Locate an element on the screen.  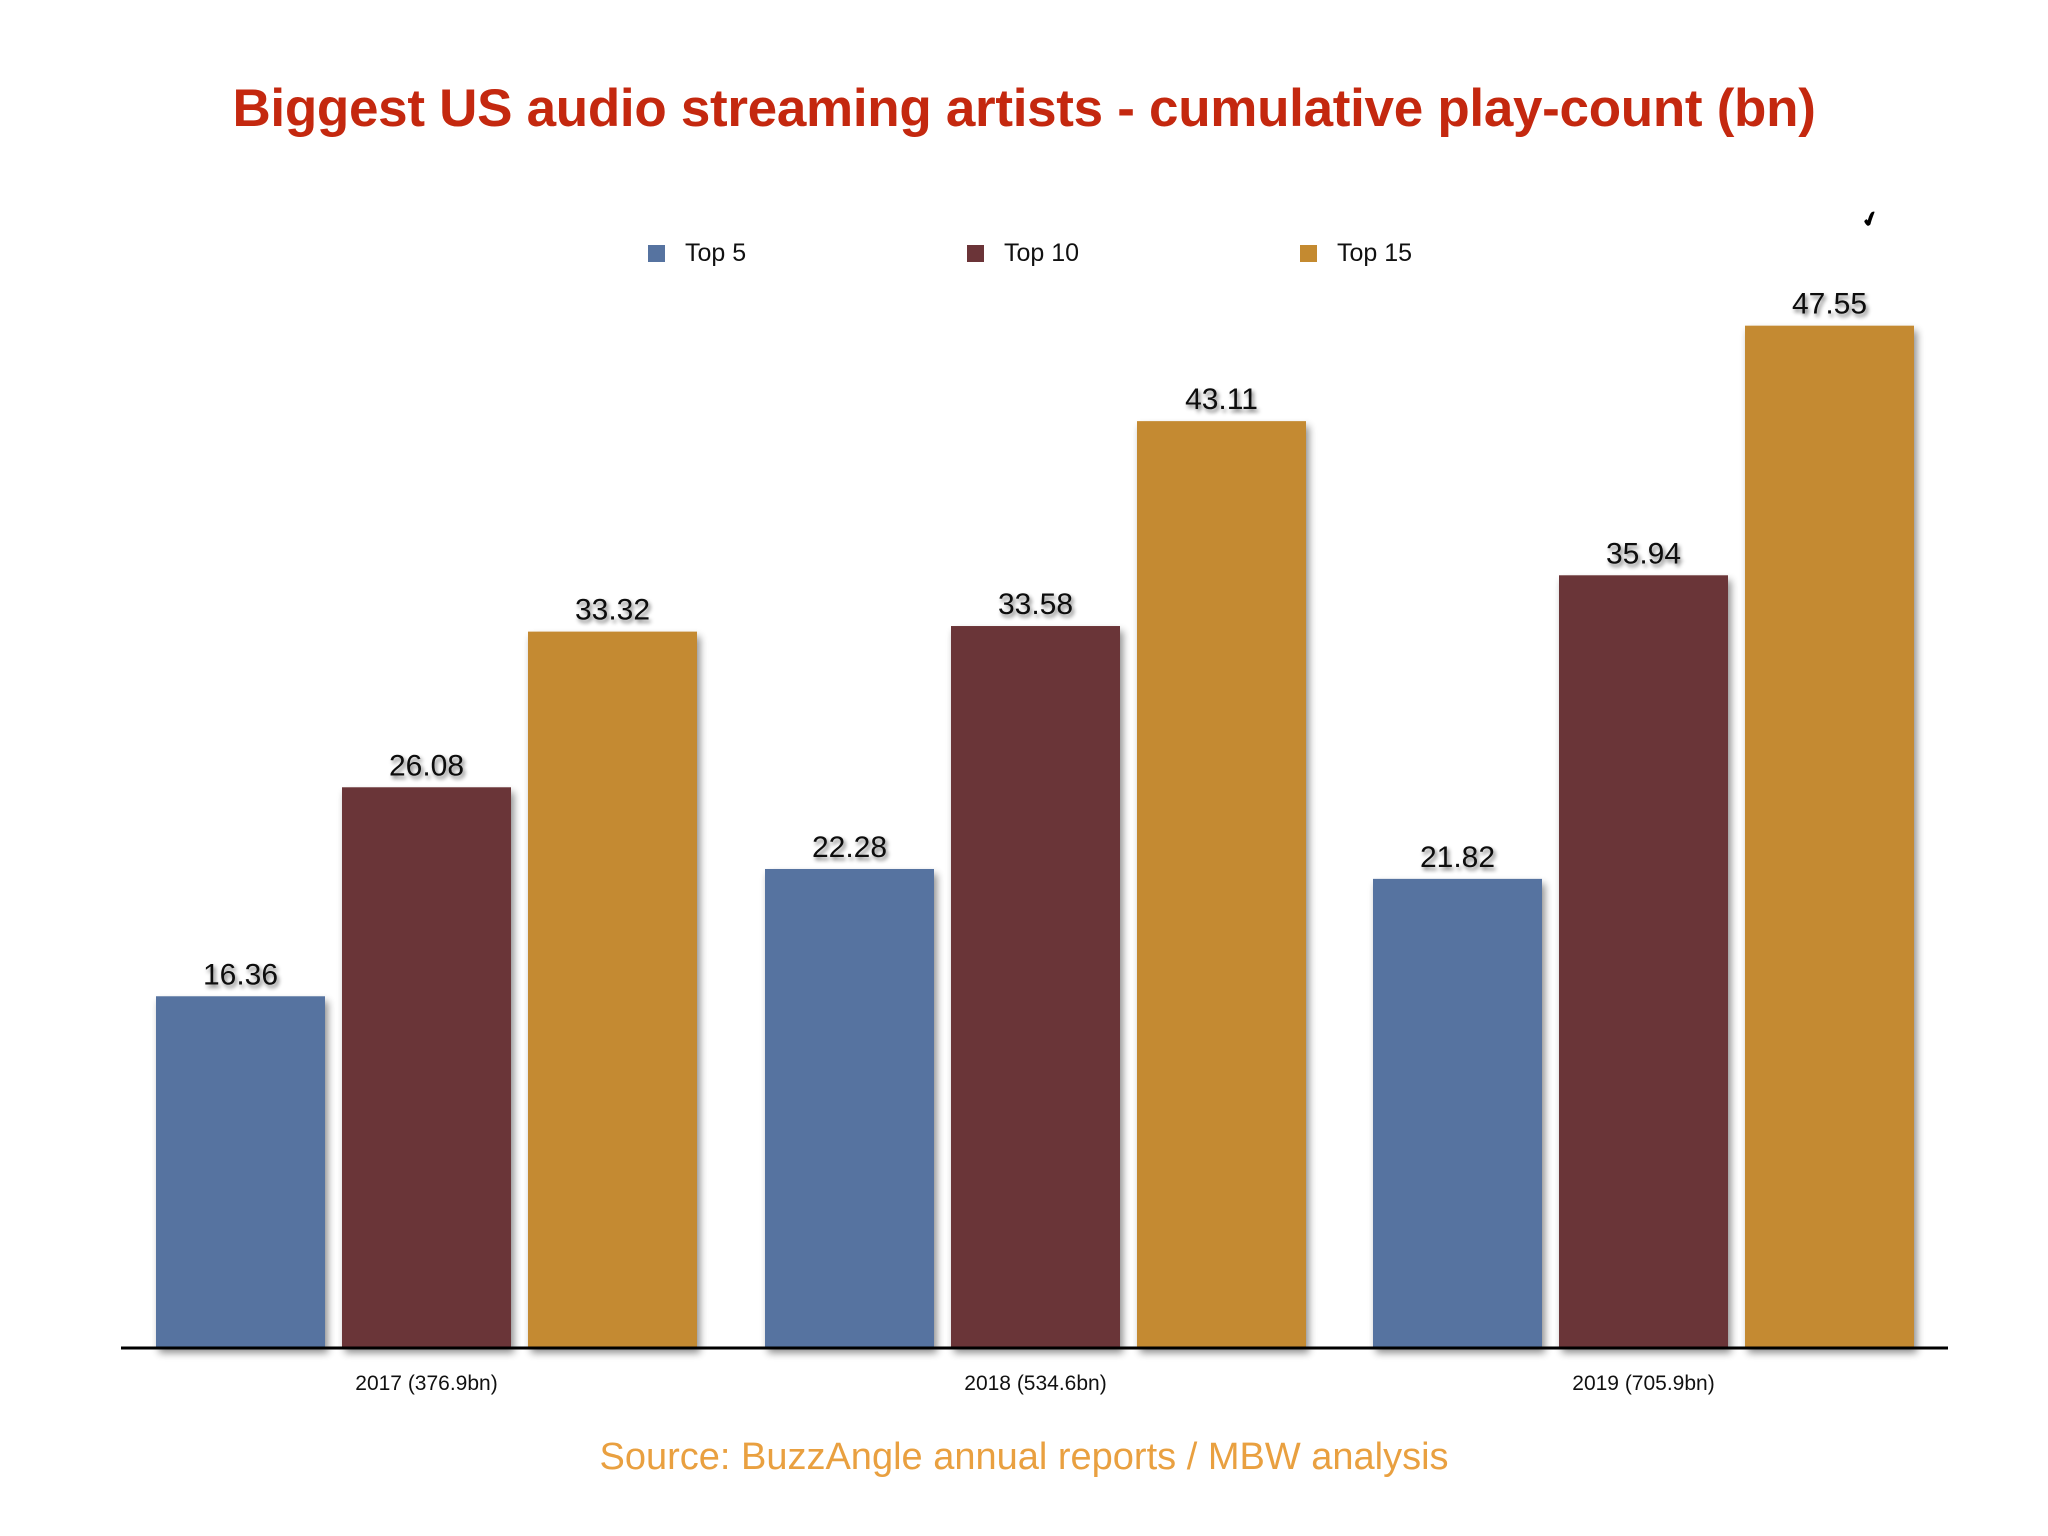
bar-value-label: 47.55 is located at coordinates (1829, 304).